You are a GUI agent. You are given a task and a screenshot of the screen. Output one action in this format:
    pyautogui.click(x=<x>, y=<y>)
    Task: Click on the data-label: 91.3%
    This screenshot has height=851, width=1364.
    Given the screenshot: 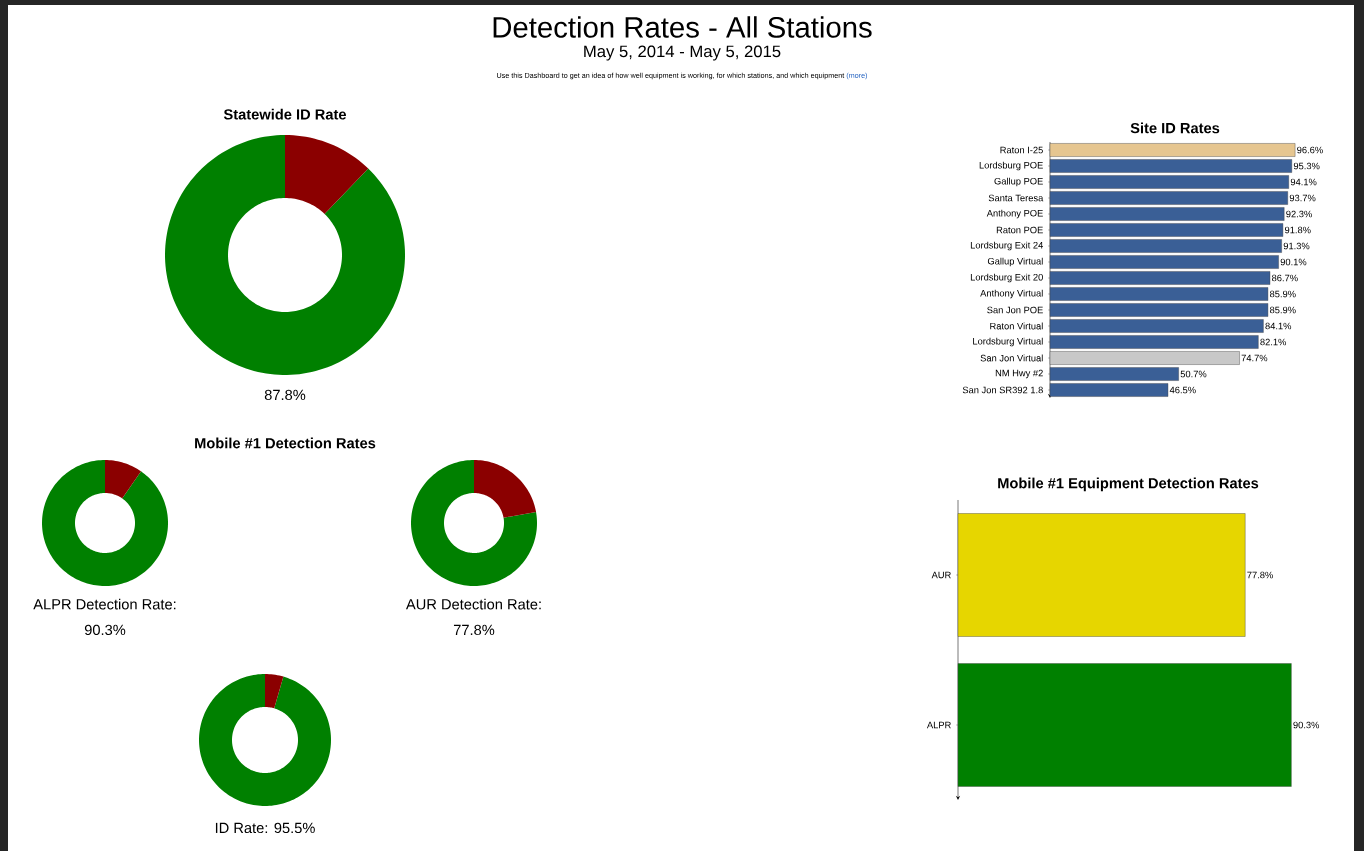 What is the action you would take?
    pyautogui.click(x=1296, y=246)
    